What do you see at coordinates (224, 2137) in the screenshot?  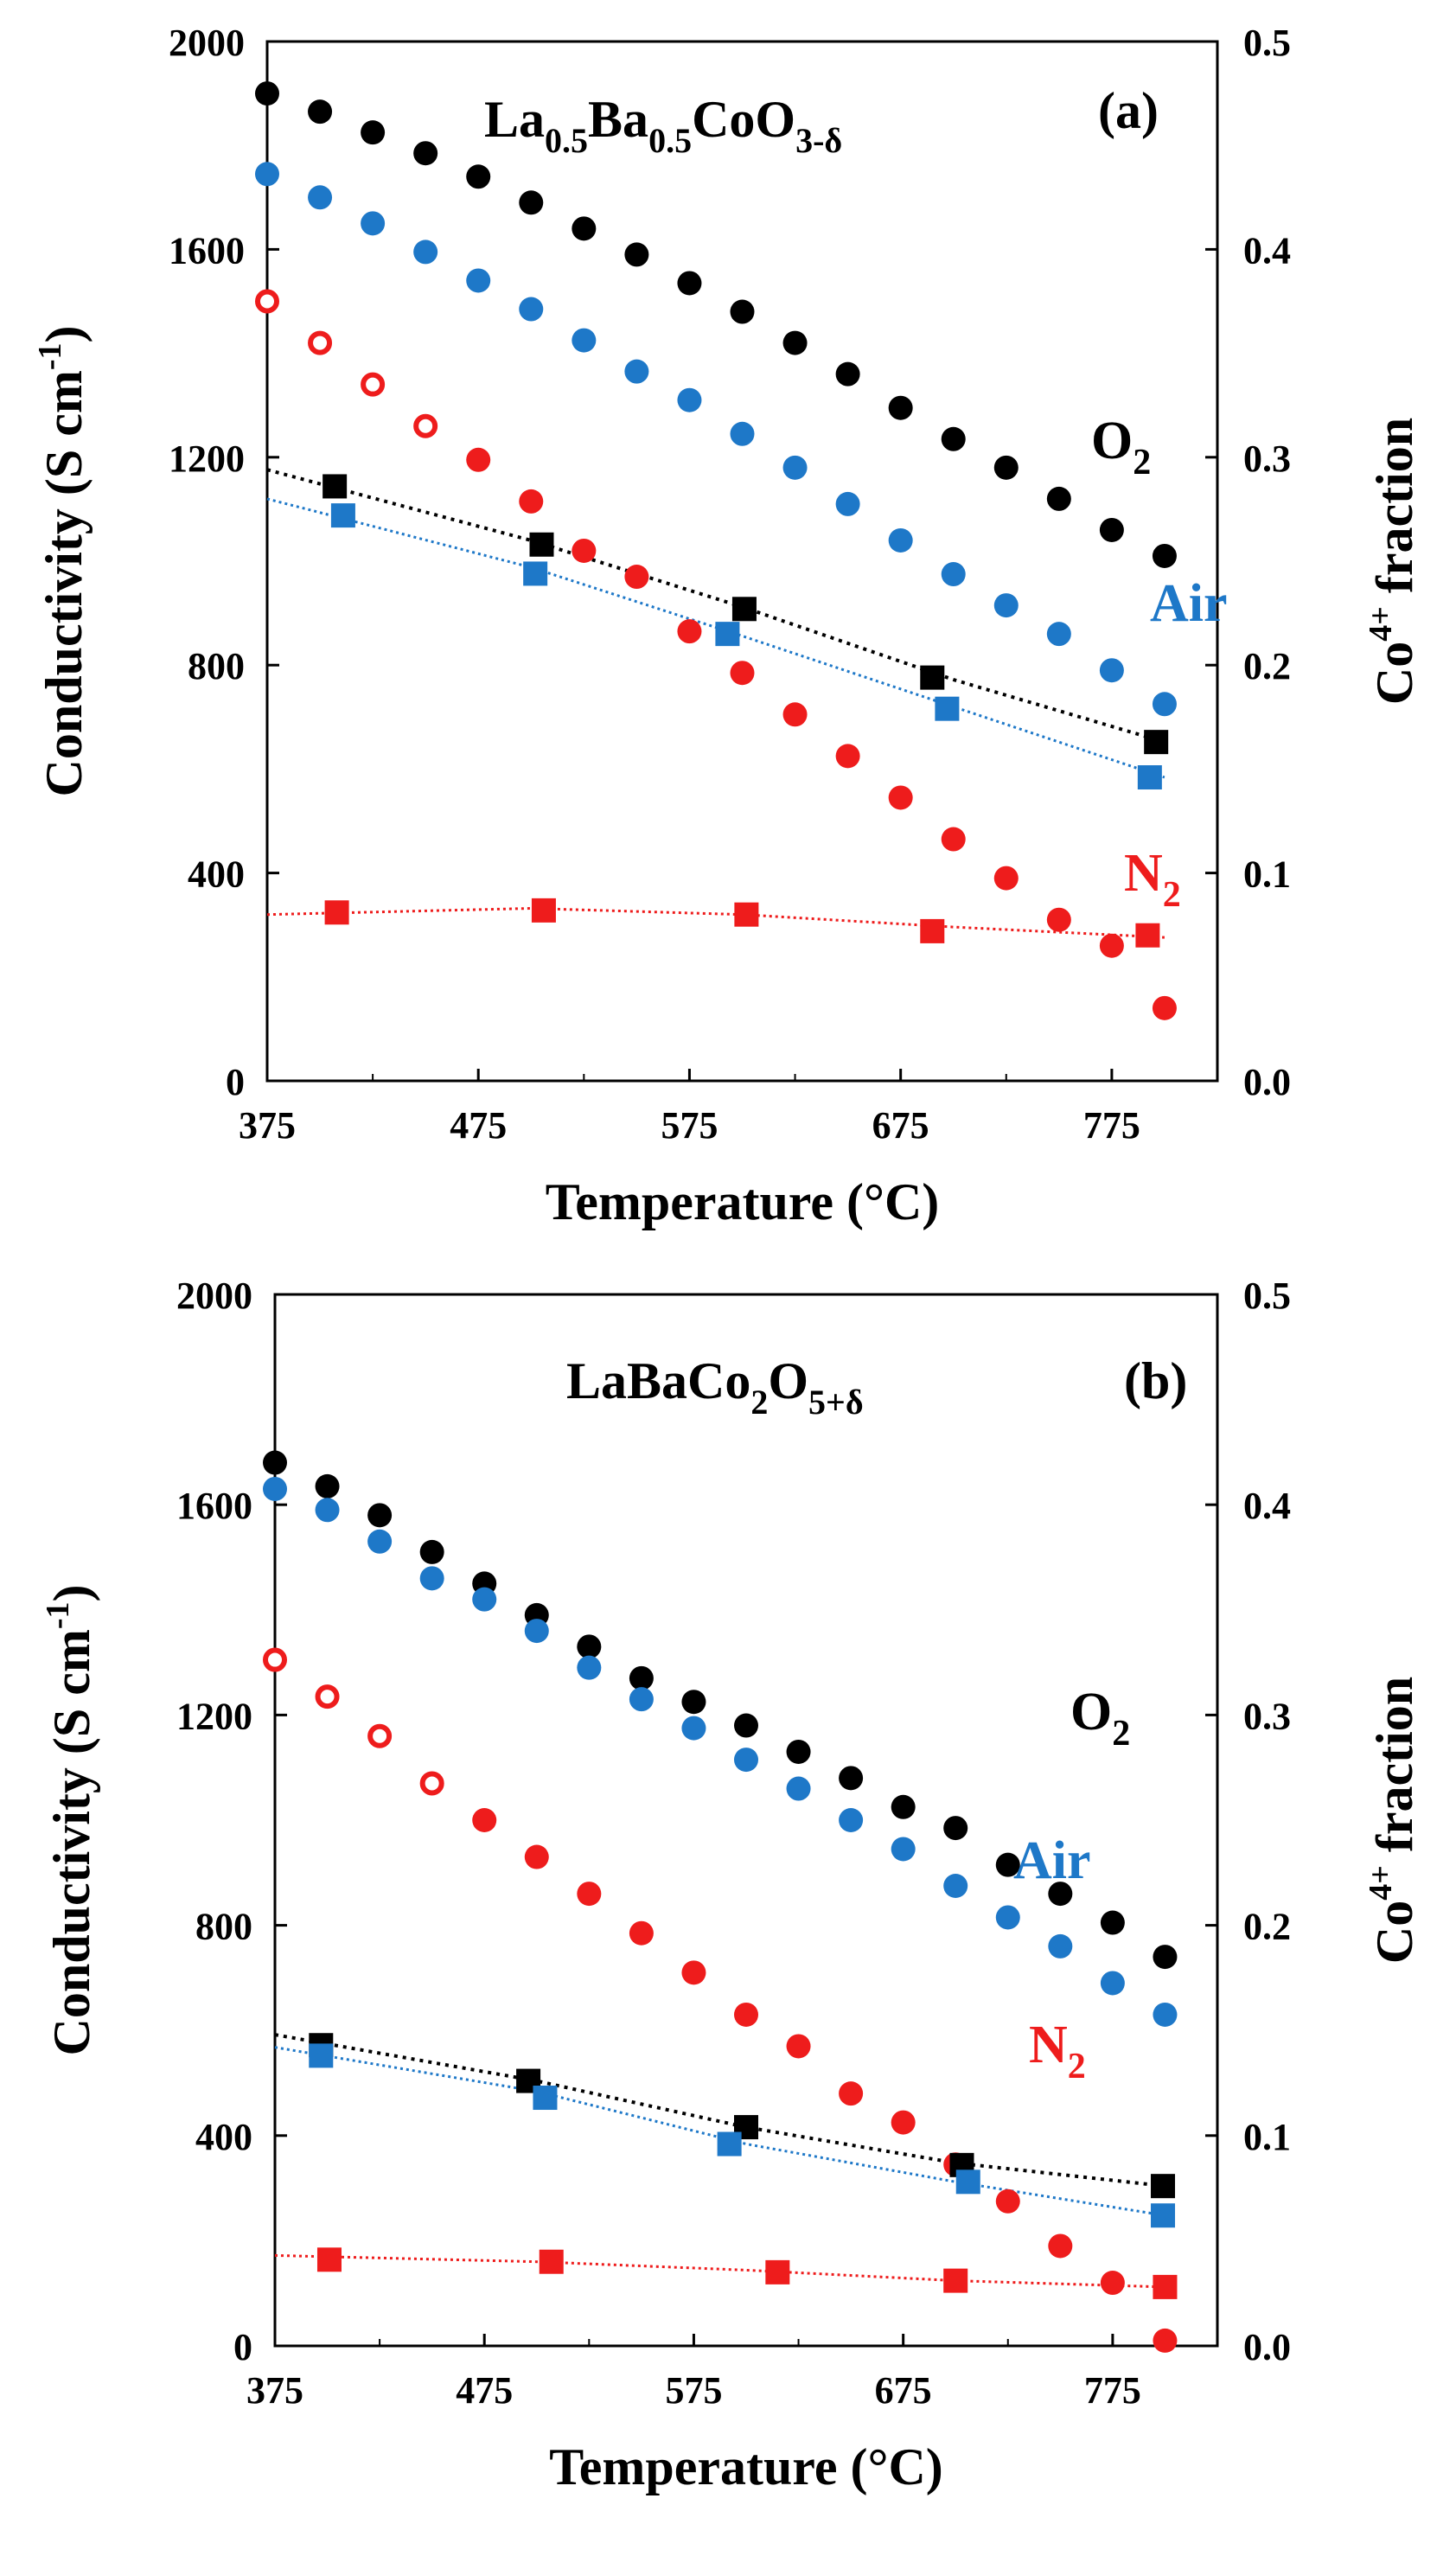 I see `y-tick-label: 400` at bounding box center [224, 2137].